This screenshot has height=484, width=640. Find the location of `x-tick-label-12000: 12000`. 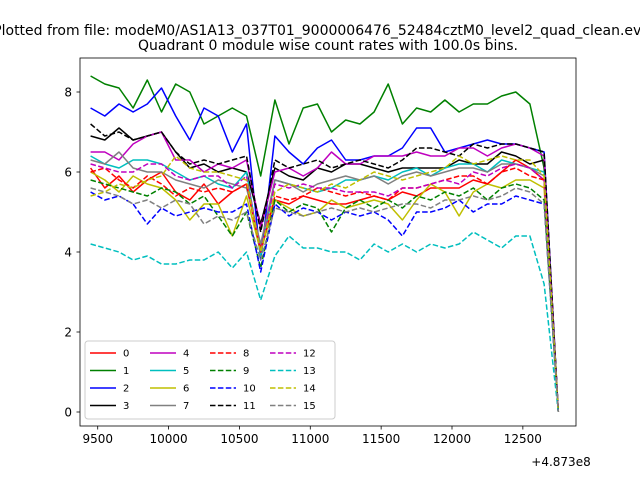

x-tick-label-12000: 12000 is located at coordinates (452, 439).